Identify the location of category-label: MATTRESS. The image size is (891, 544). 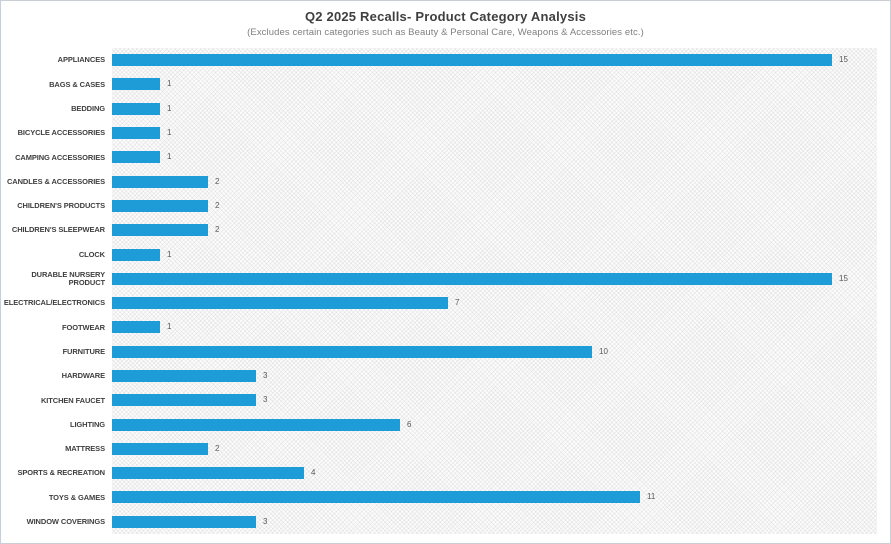
(85, 449).